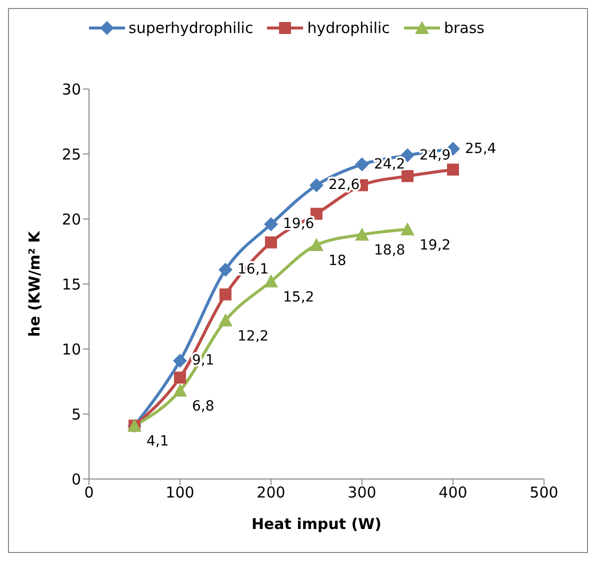  Describe the element at coordinates (71, 89) in the screenshot. I see `y-tick-label: 30` at that location.